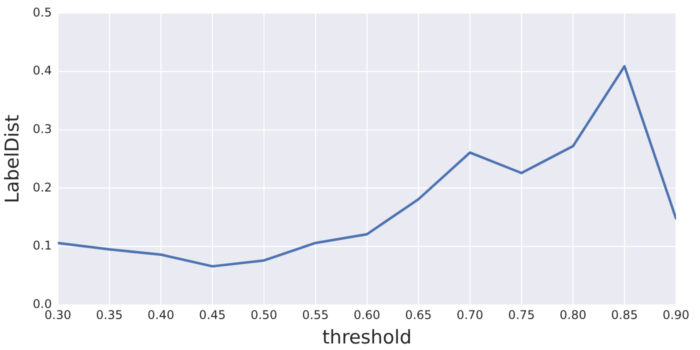 This screenshot has height=350, width=700. Describe the element at coordinates (42, 245) in the screenshot. I see `y-tick-label: 0.1` at that location.